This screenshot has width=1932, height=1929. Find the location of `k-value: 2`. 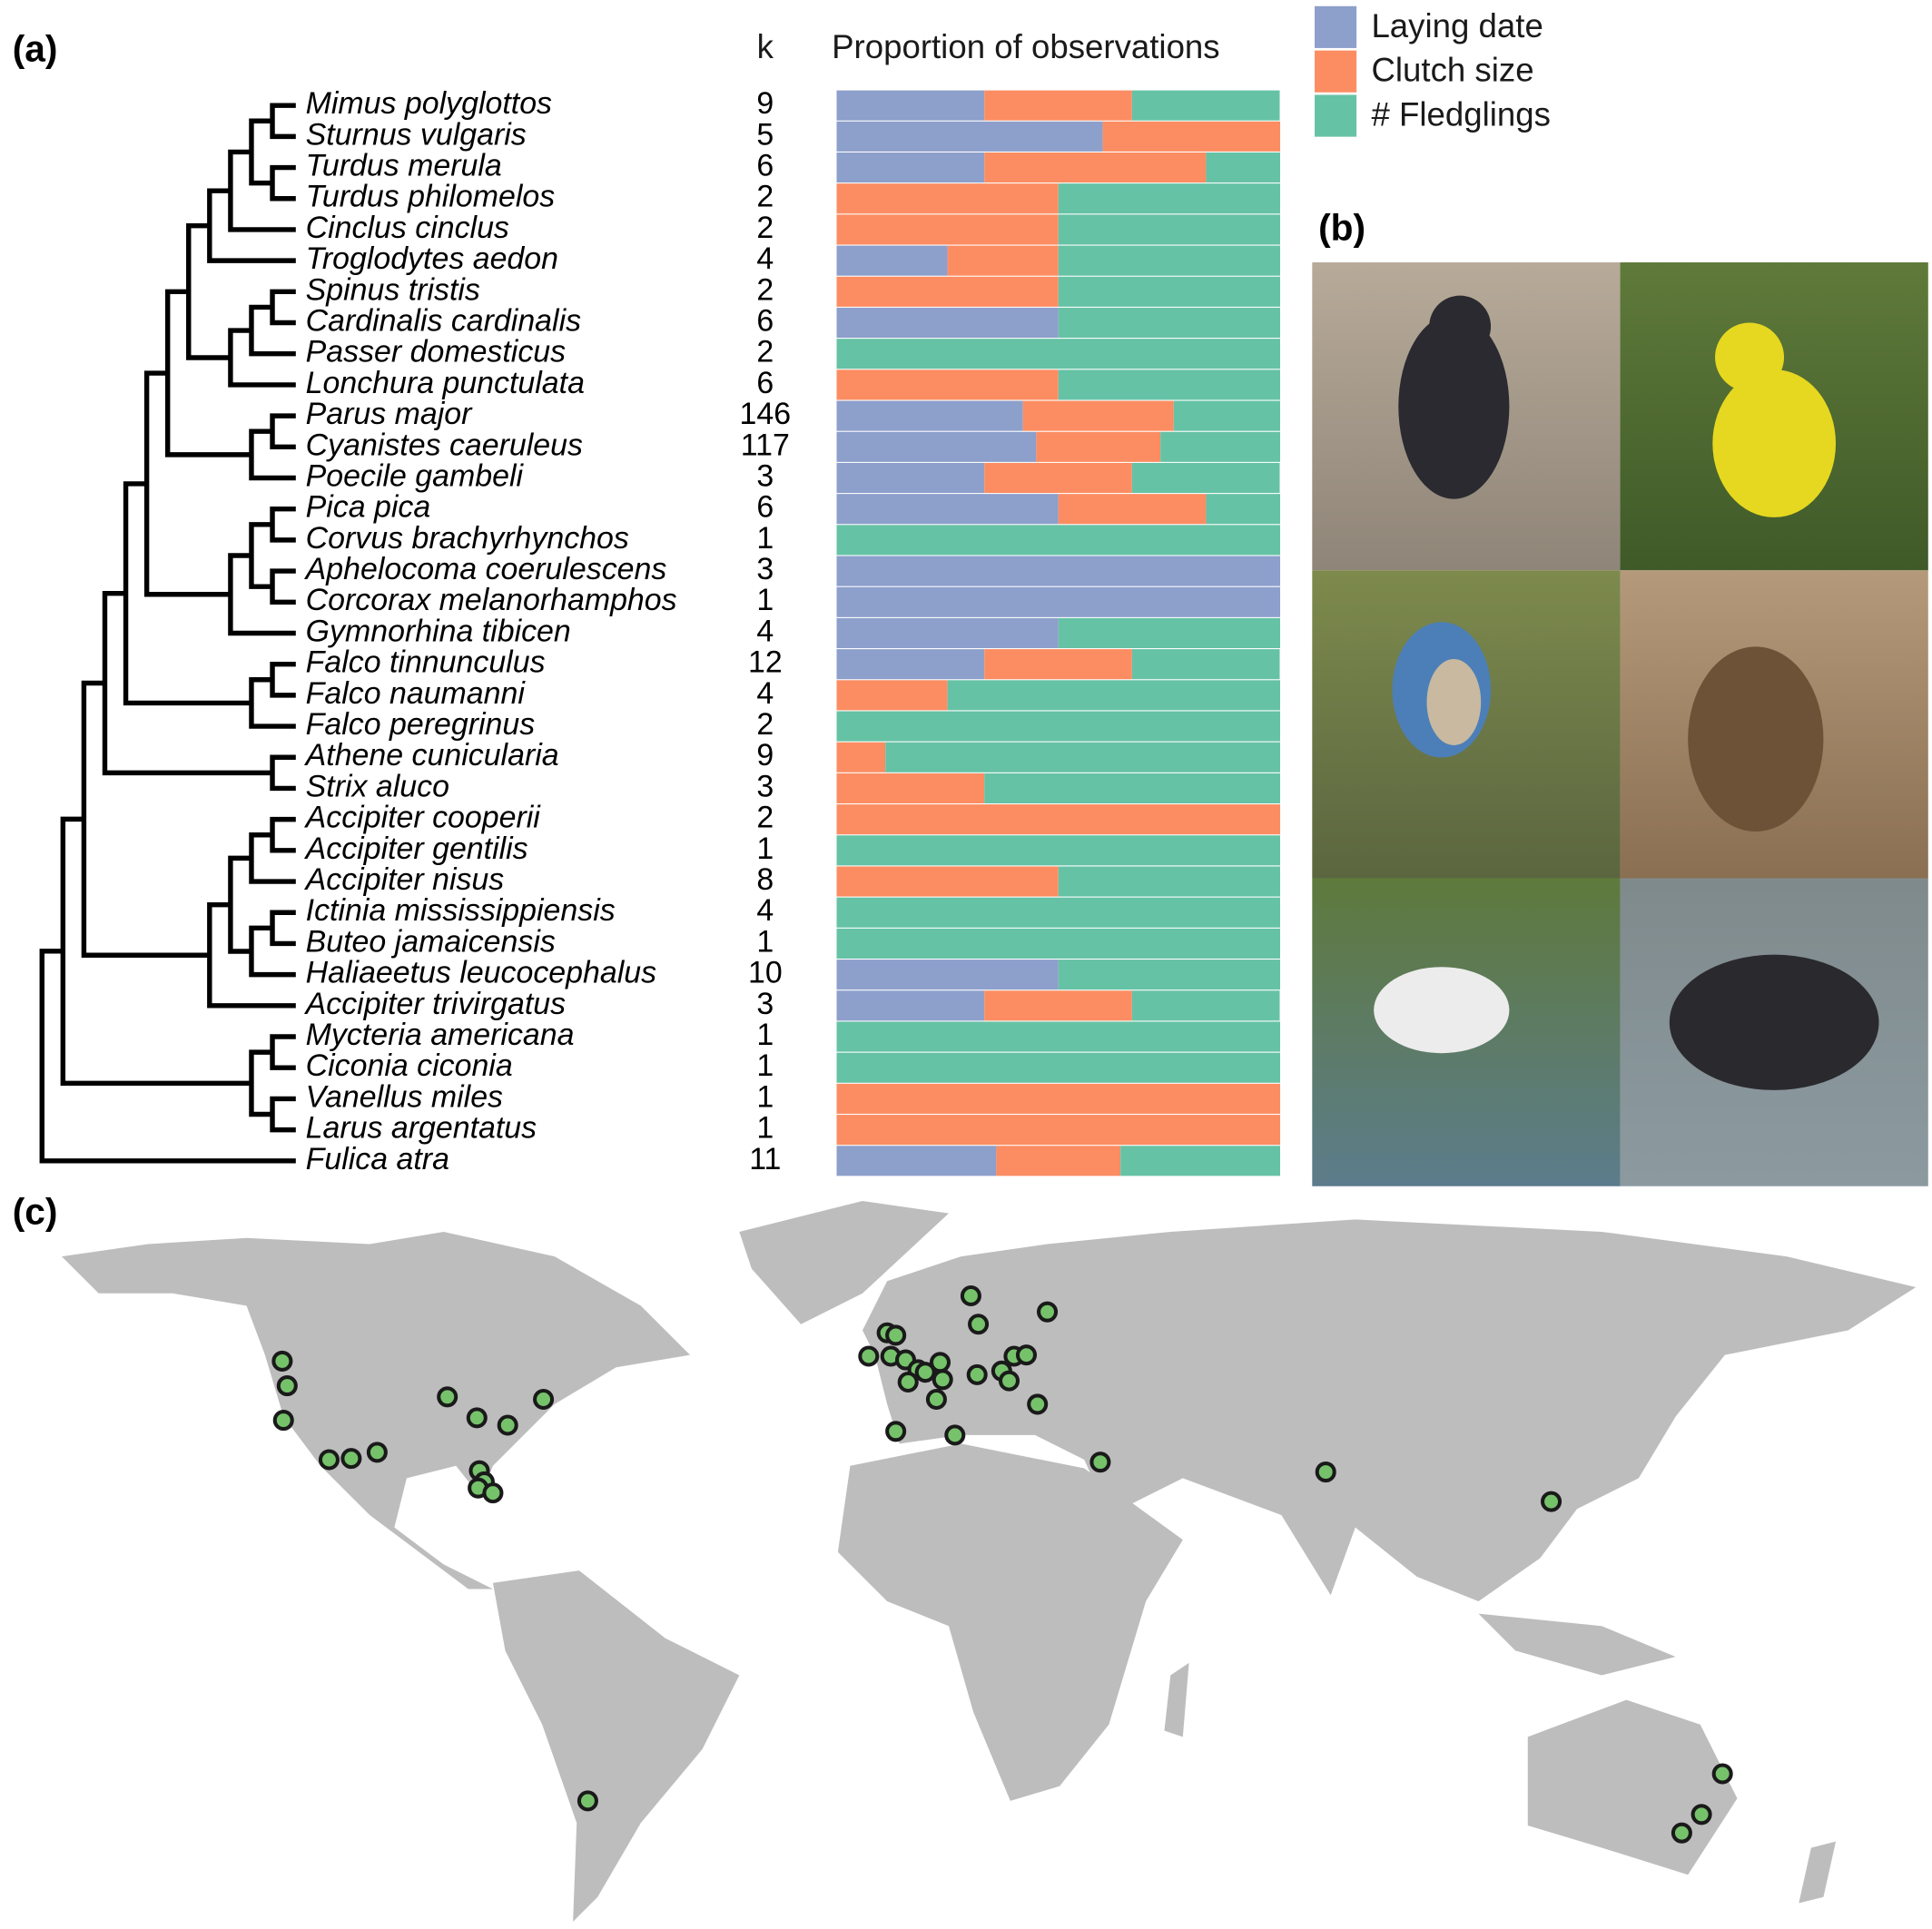

k-value: 2 is located at coordinates (765, 289).